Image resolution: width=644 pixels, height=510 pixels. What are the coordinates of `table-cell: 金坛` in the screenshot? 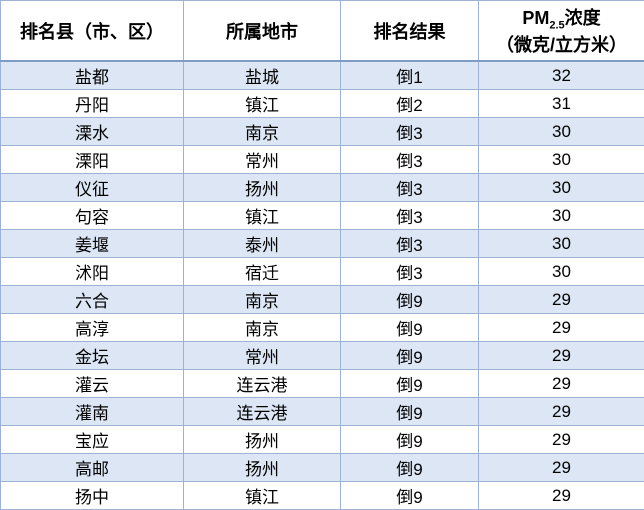 It's located at (92, 356).